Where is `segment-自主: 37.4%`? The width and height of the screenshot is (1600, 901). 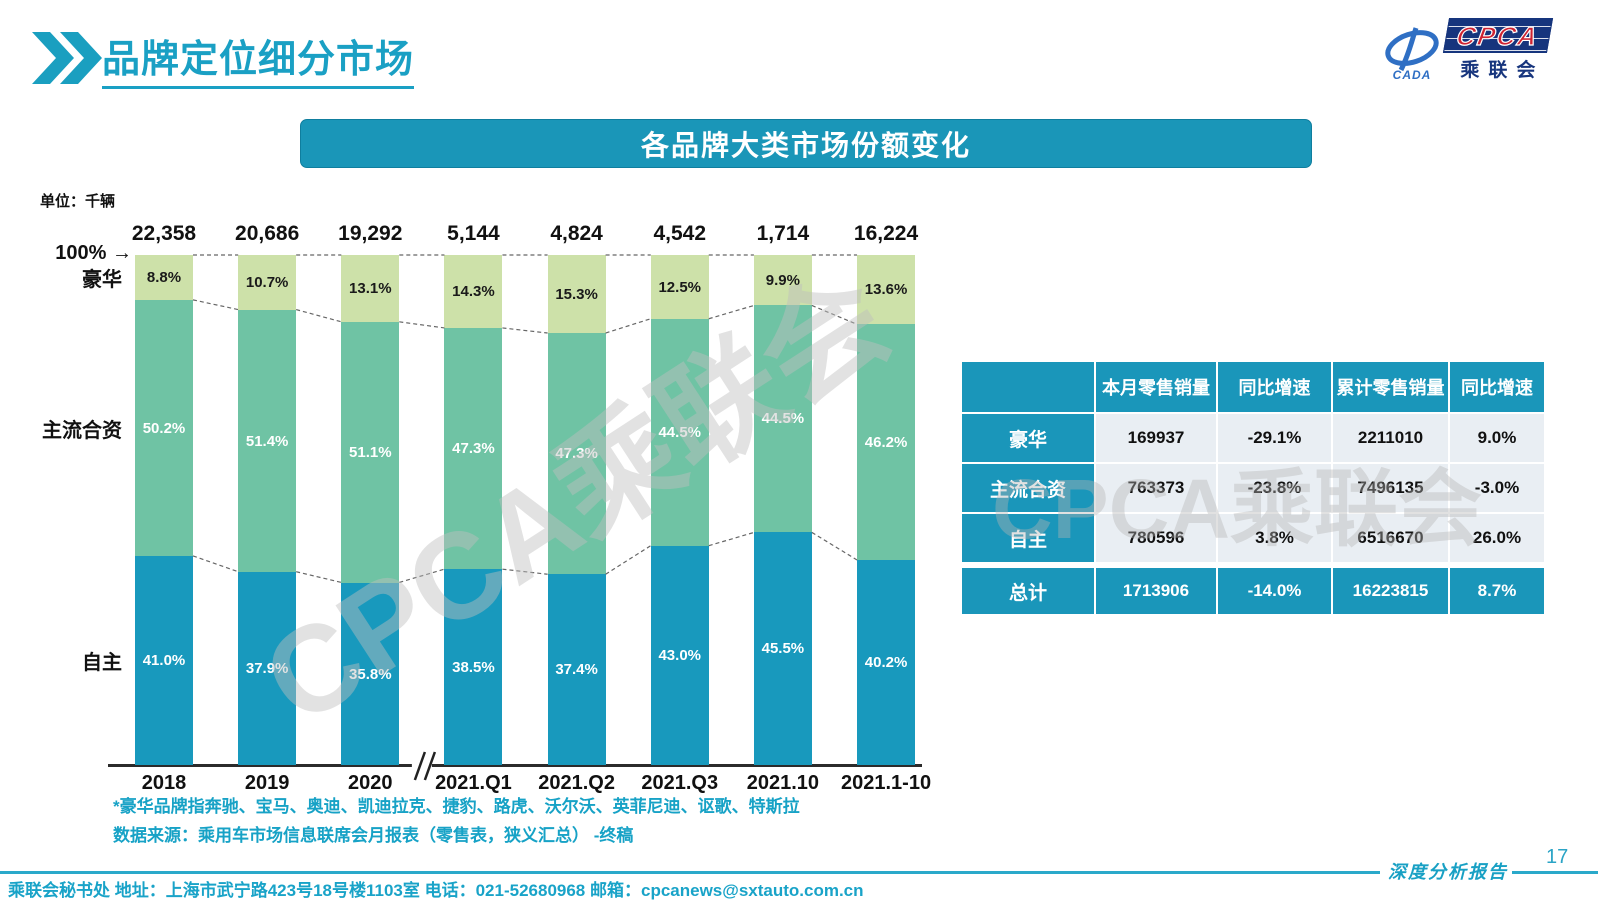 segment-自主: 37.4% is located at coordinates (576, 669).